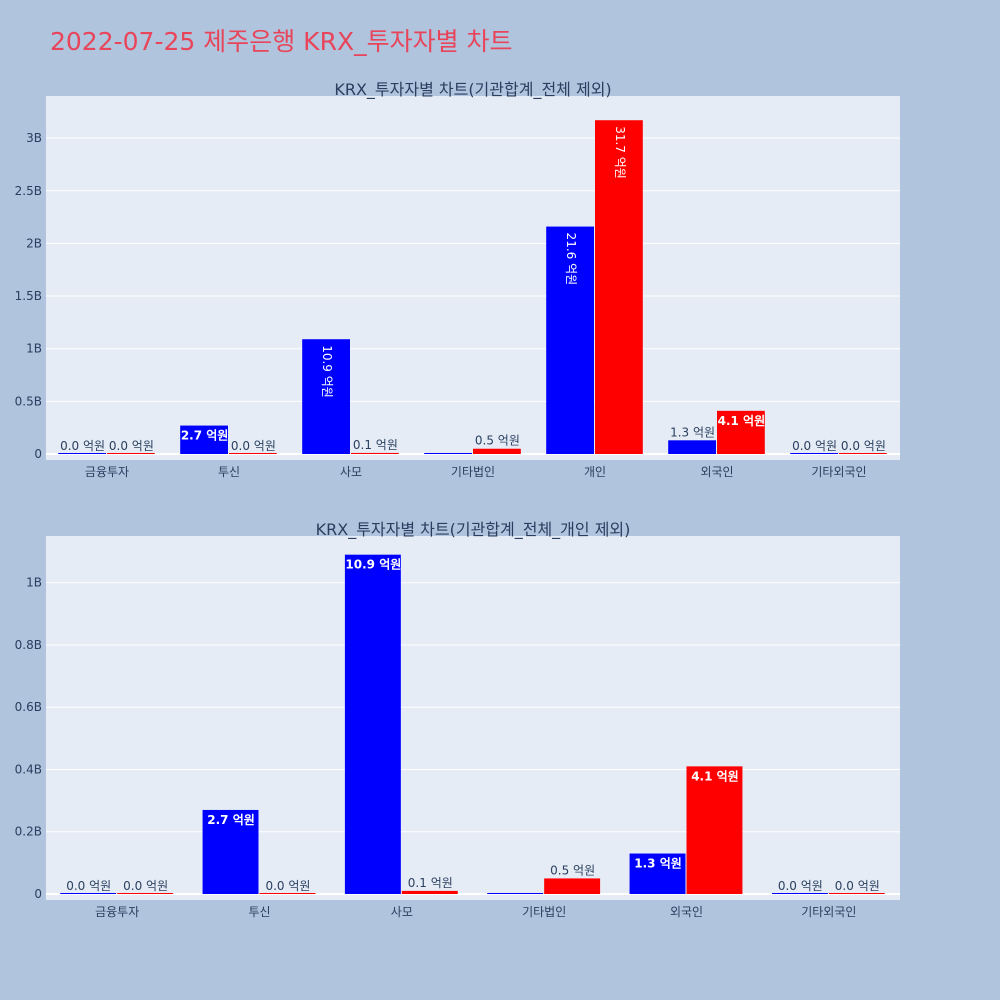 The image size is (1000, 1000). What do you see at coordinates (473, 530) in the screenshot?
I see `chart-title: KRX_투자자별 차트(기관합계_전체_개인 제외)` at bounding box center [473, 530].